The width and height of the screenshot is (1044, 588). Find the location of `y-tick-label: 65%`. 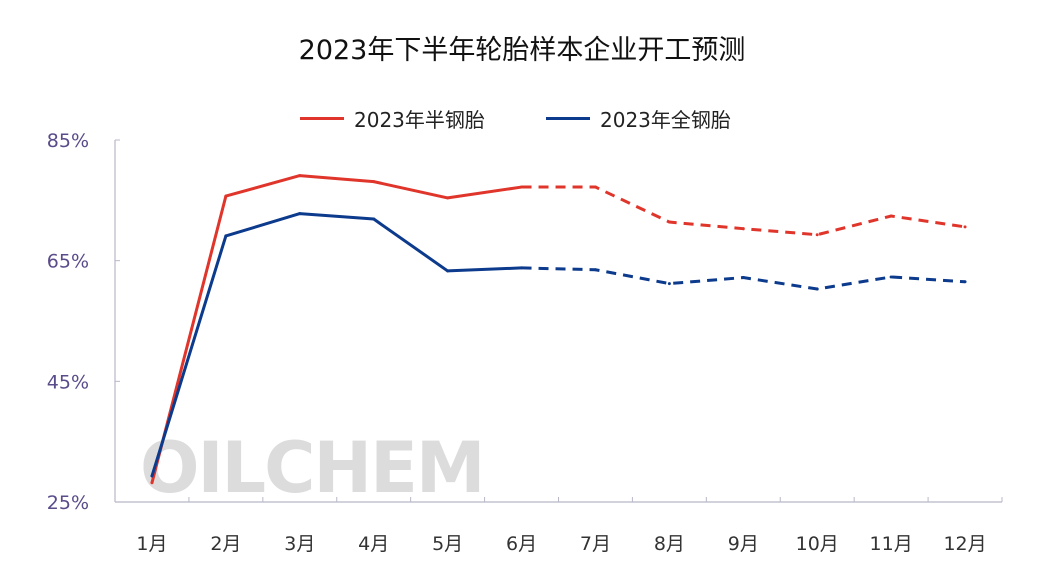

y-tick-label: 65% is located at coordinates (68, 262).